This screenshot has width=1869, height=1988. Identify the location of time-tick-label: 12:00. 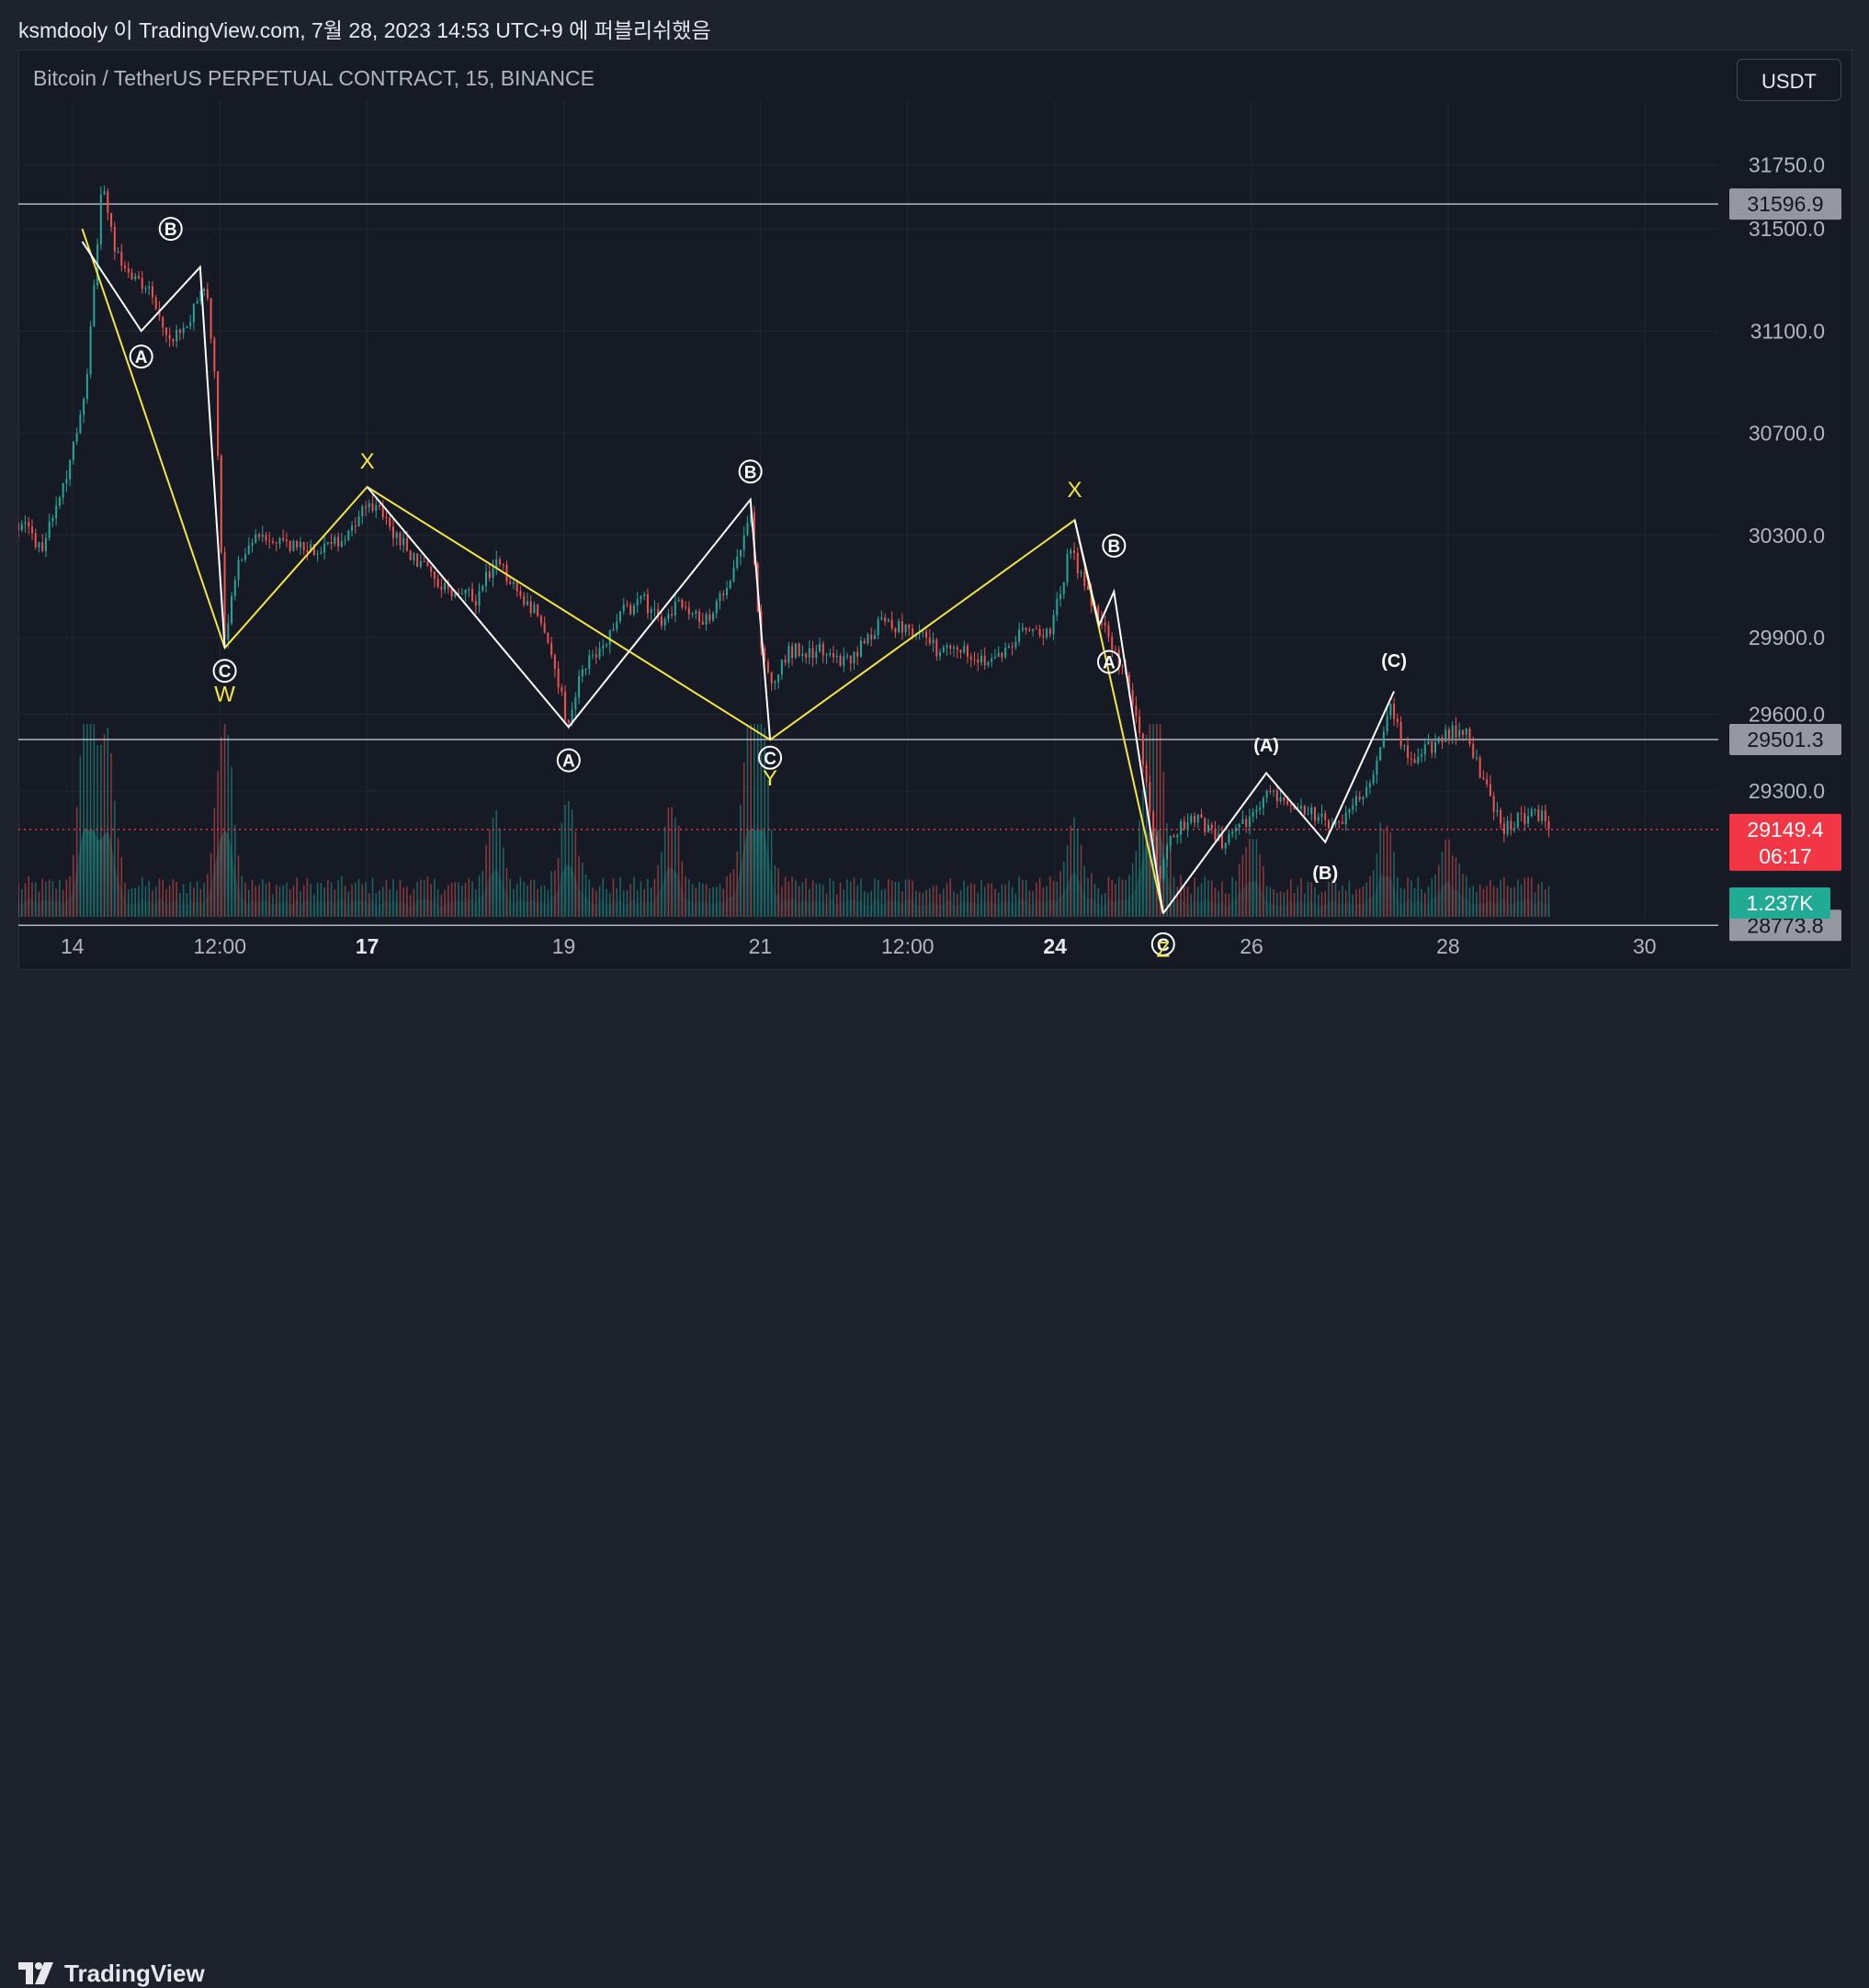
(907, 946).